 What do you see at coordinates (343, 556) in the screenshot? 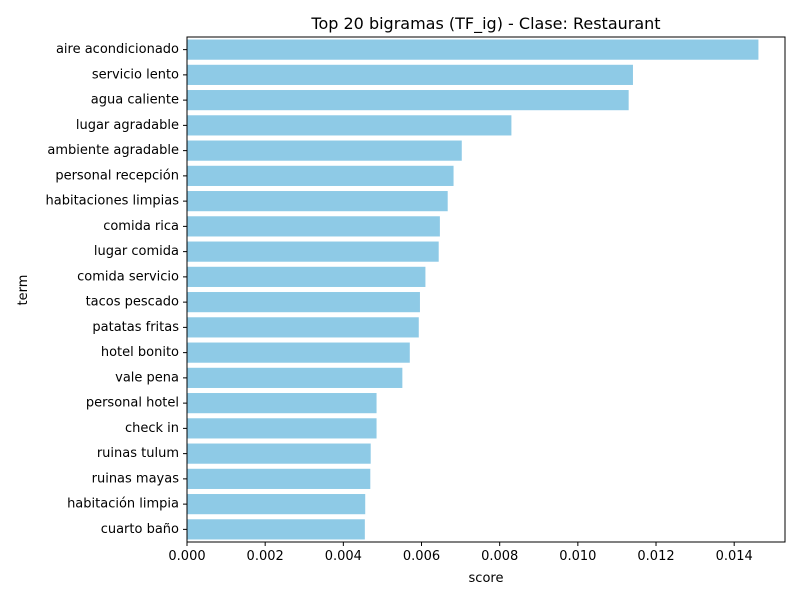
I see `x-tick-label: 0.004` at bounding box center [343, 556].